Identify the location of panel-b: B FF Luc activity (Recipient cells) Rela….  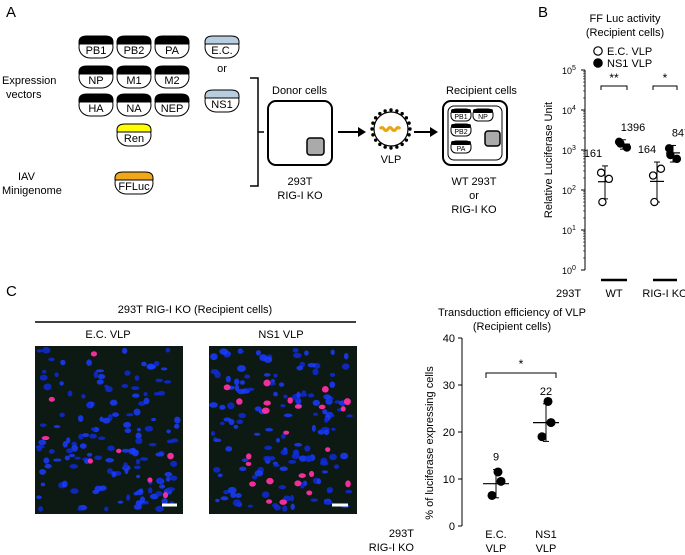
(611, 152).